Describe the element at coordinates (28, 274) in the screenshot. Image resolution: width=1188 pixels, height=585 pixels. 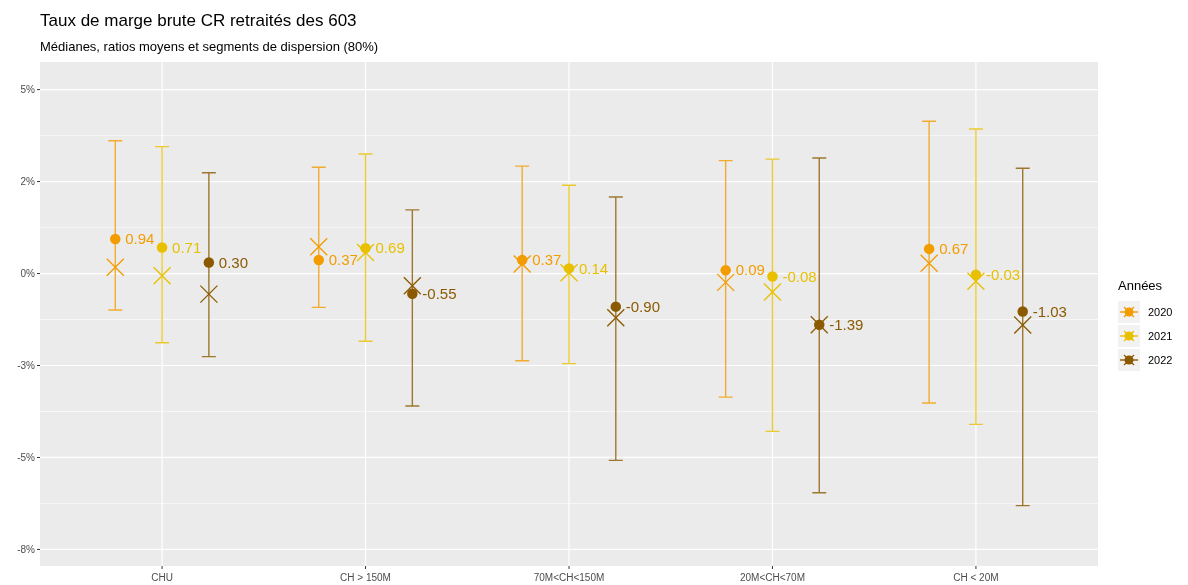
I see `y-tick-label: 0%` at that location.